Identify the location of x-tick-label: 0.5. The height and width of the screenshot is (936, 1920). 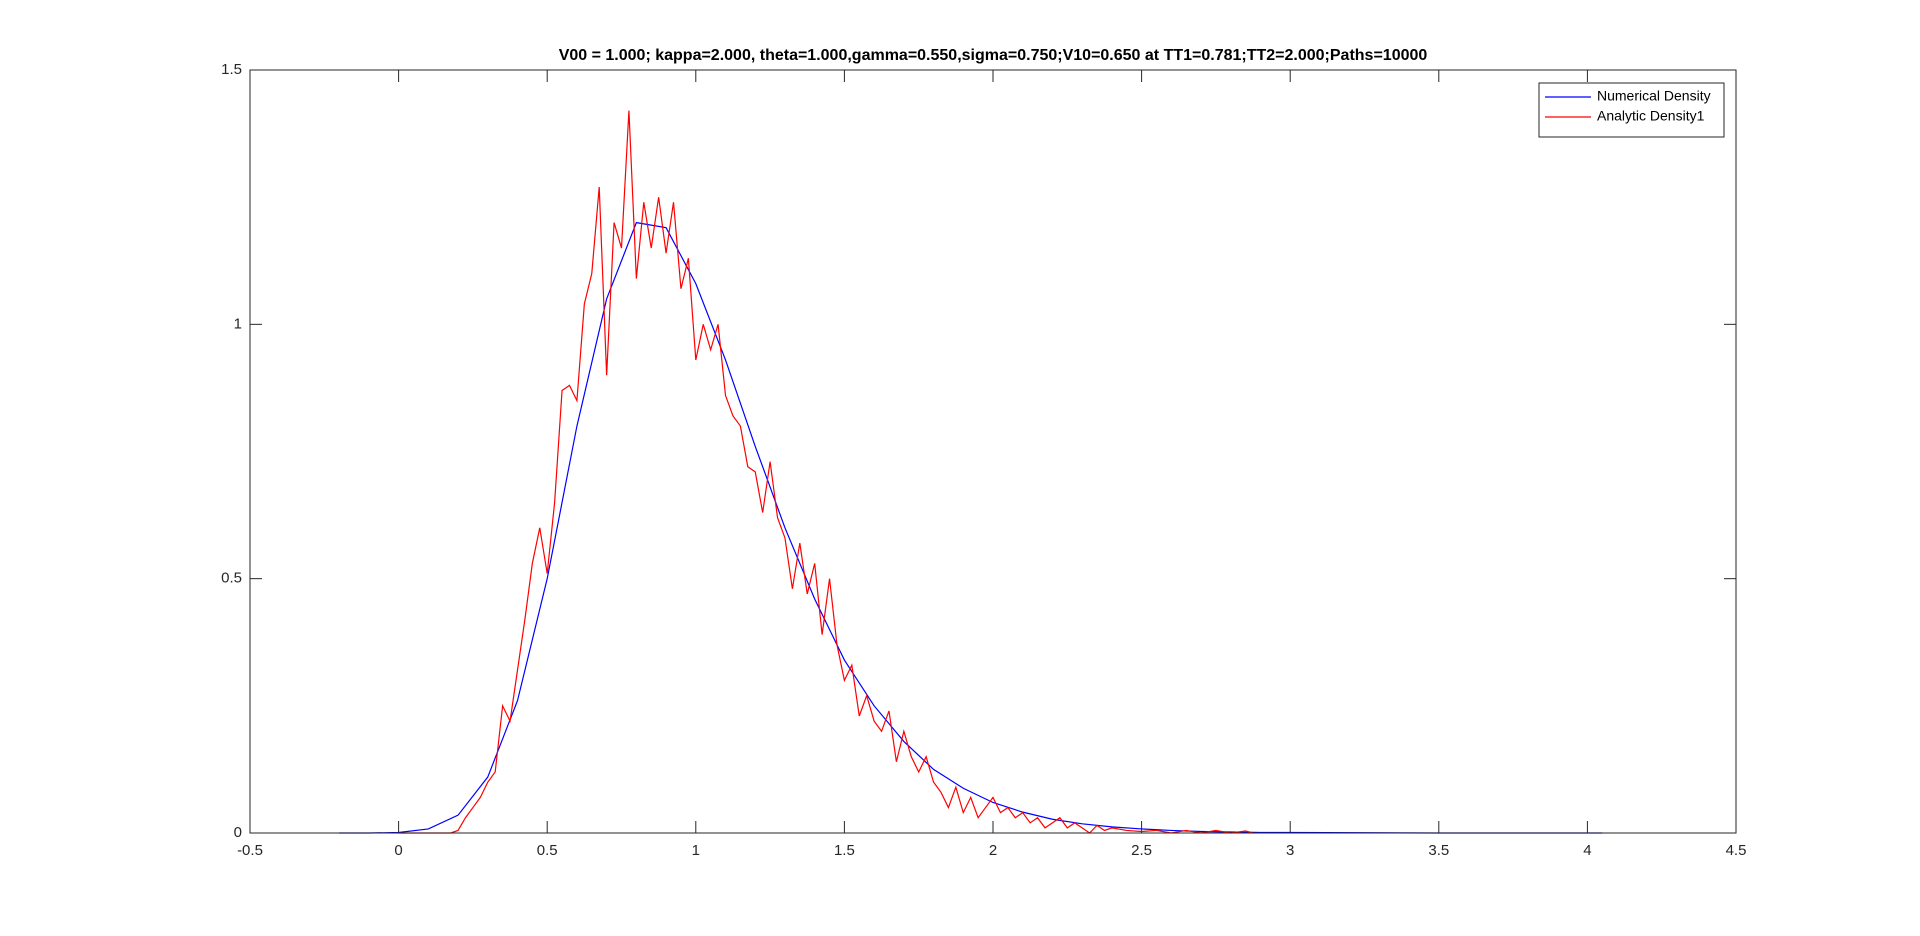
(547, 850).